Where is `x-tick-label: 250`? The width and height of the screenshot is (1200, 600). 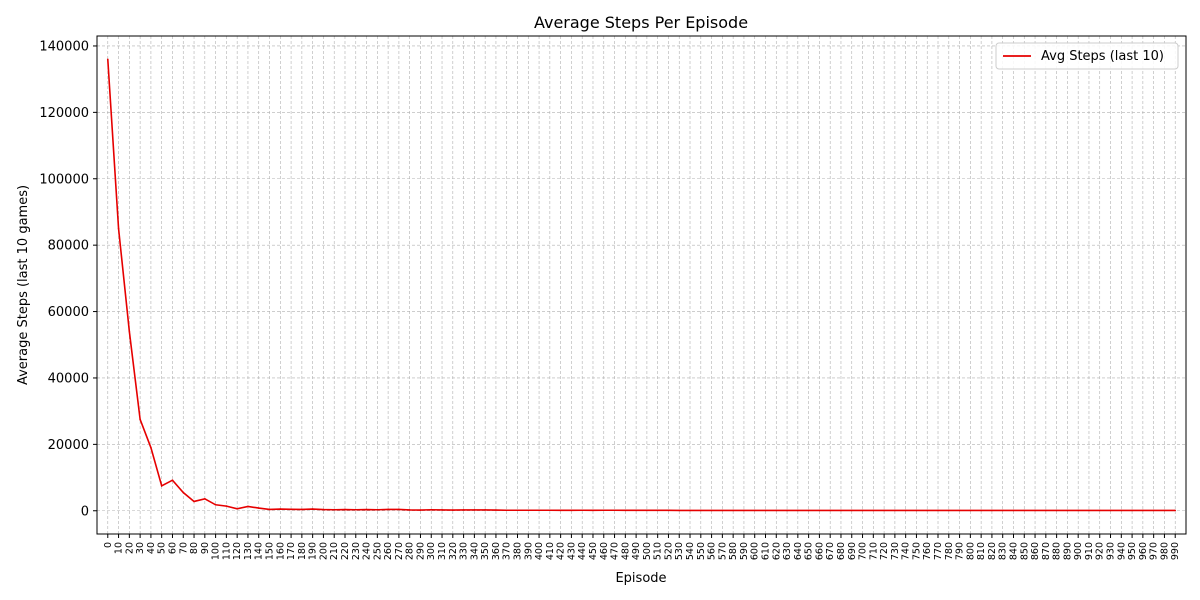
x-tick-label: 250 is located at coordinates (377, 551).